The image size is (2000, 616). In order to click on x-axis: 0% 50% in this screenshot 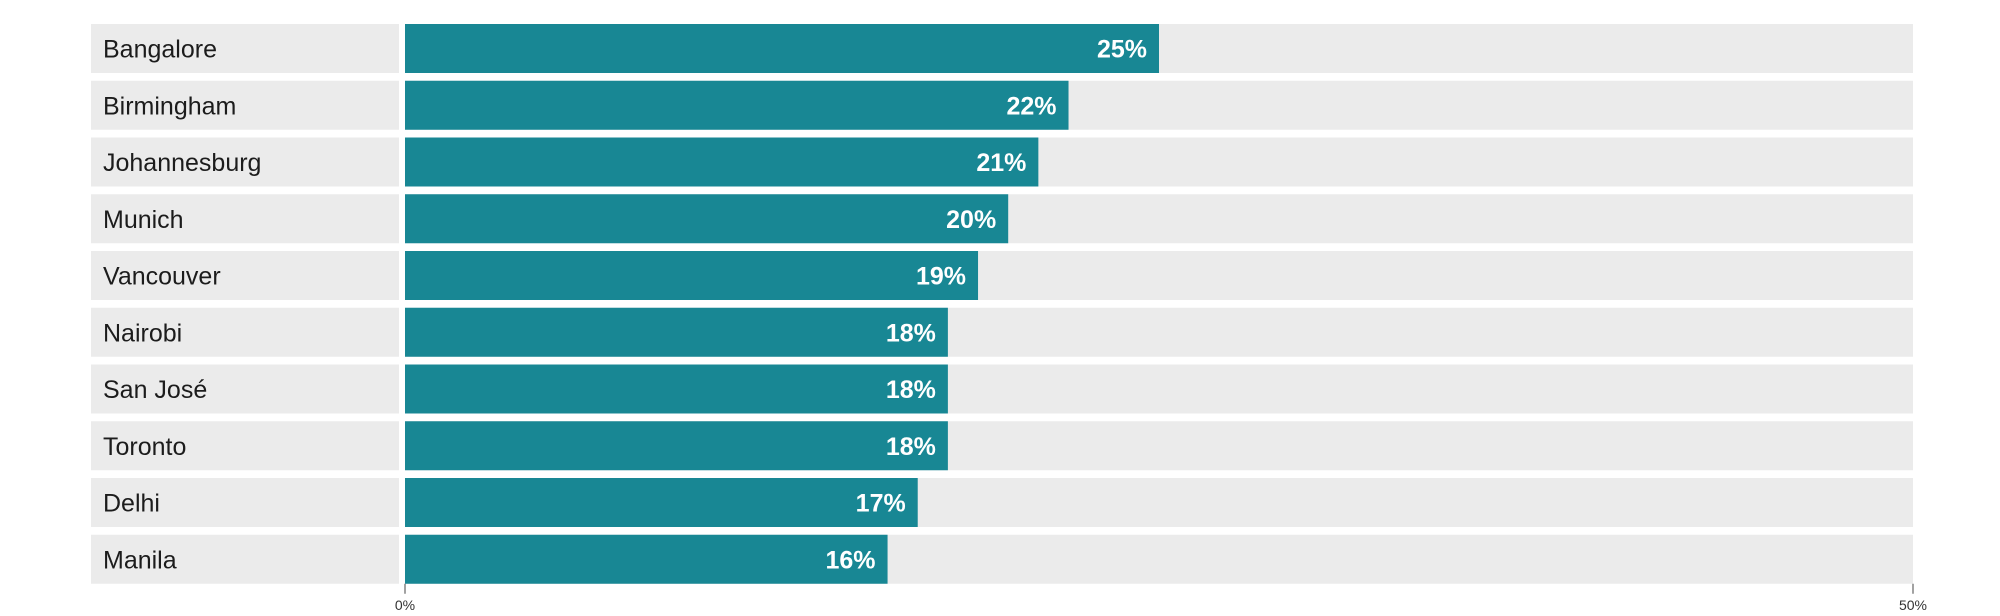, I will do `click(1161, 598)`.